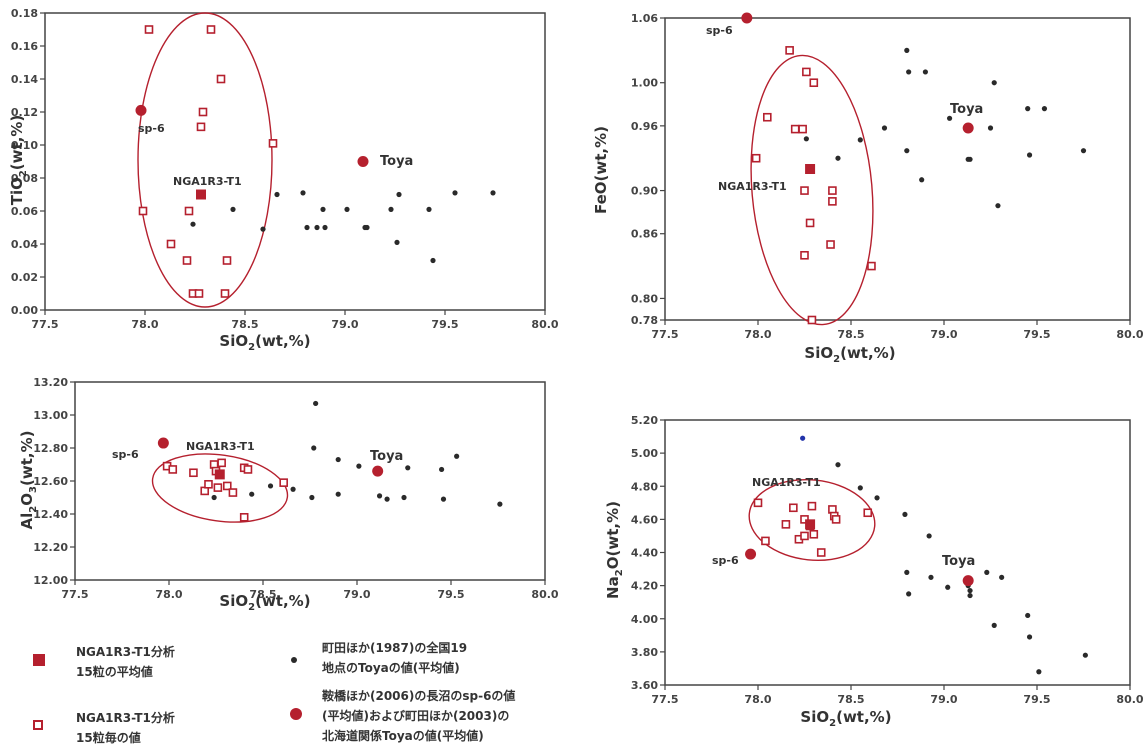  What do you see at coordinates (644, 420) in the screenshot?
I see `y-tick-label: 5.20` at bounding box center [644, 420].